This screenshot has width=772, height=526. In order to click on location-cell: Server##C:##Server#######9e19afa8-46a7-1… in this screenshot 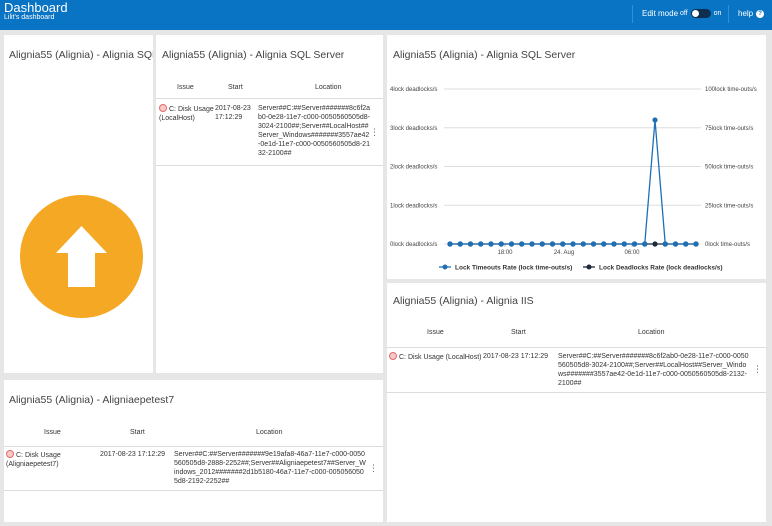, I will do `click(270, 468)`.